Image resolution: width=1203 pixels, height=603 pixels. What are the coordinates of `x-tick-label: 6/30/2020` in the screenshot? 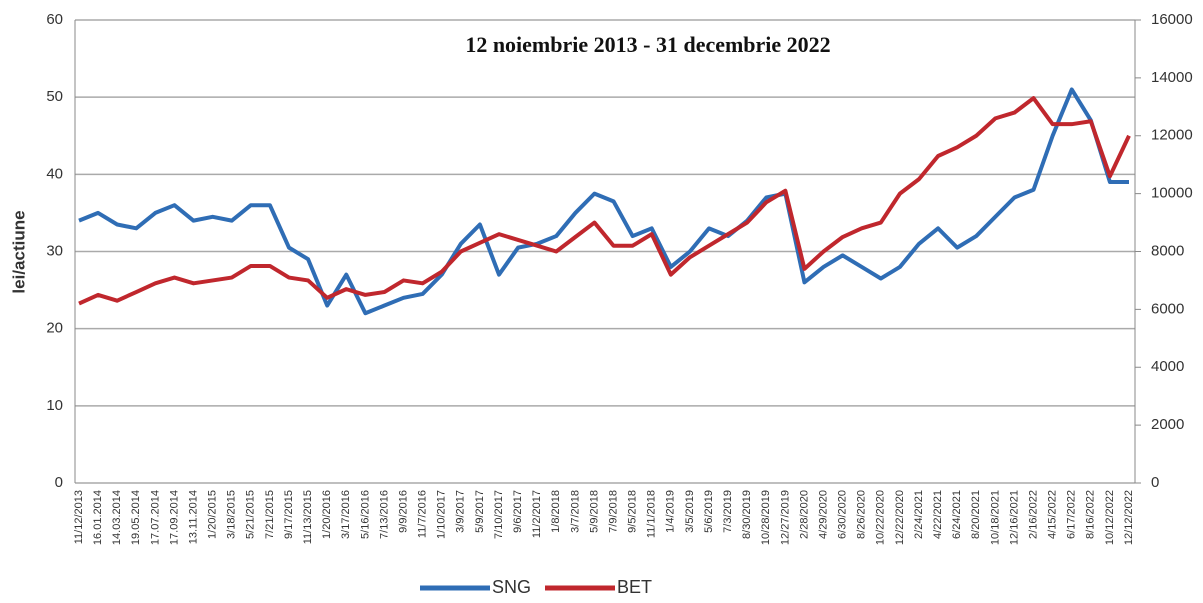 It's located at (843, 514).